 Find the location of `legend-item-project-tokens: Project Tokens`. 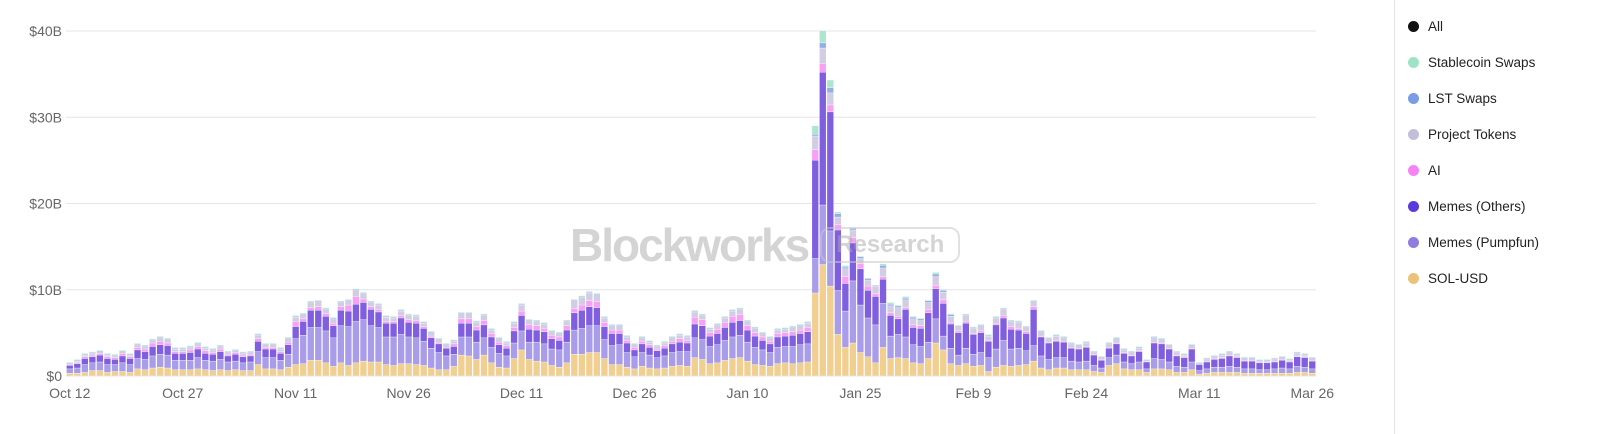

legend-item-project-tokens: Project Tokens is located at coordinates (1473, 134).